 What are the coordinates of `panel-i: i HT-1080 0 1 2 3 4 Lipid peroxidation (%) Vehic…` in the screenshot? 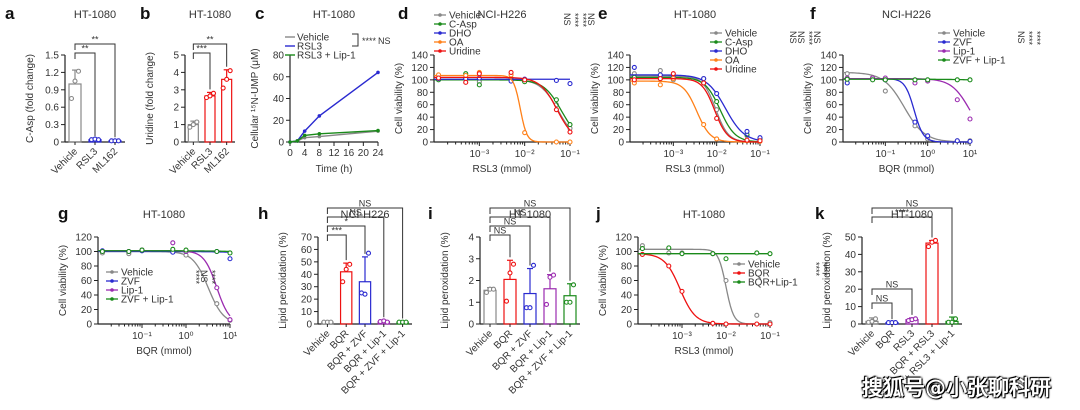 It's located at (504, 298).